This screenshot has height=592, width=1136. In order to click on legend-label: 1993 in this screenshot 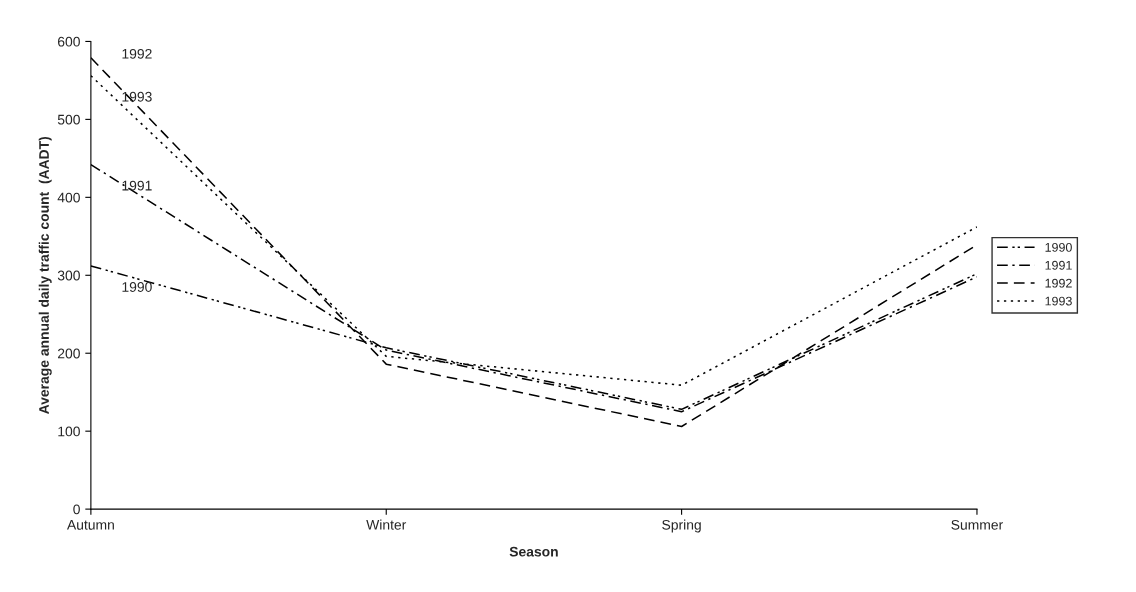, I will do `click(1058, 301)`.